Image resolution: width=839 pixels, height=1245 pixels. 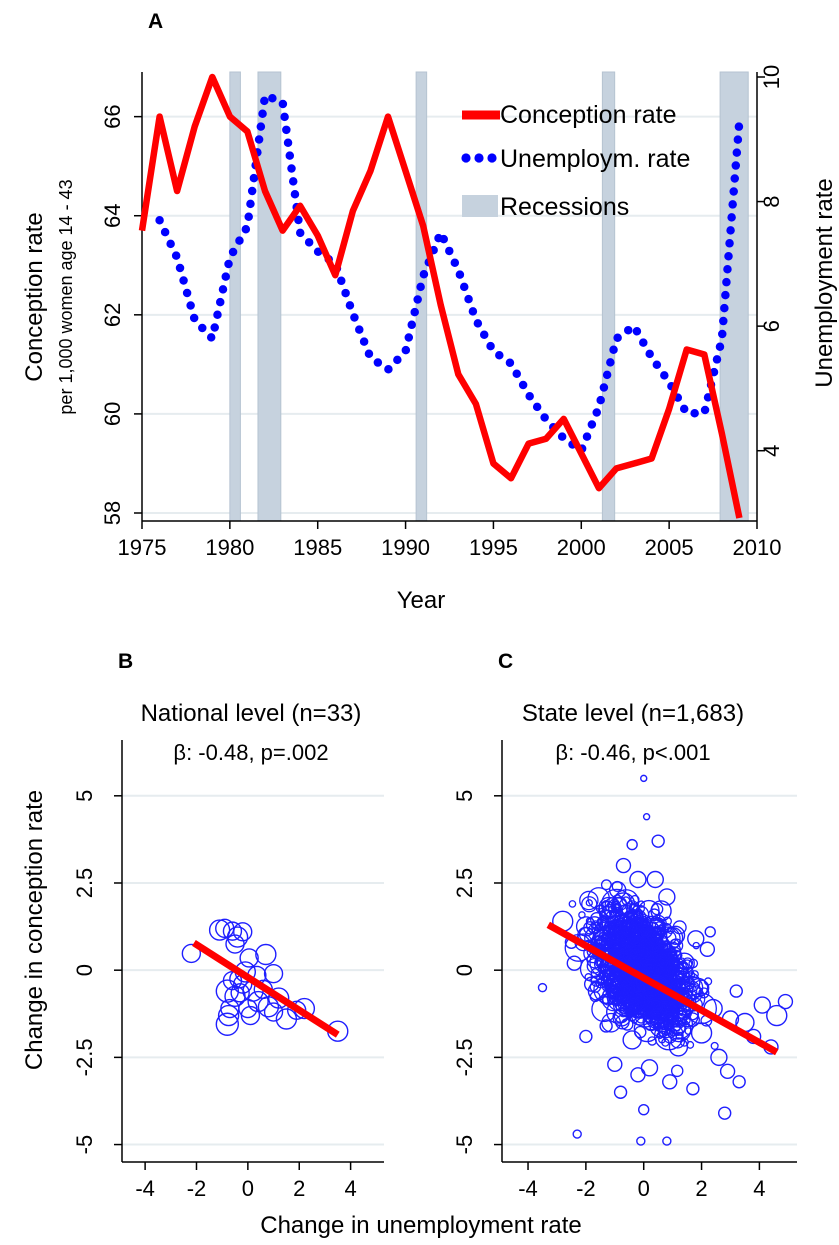 What do you see at coordinates (480, 206) in the screenshot?
I see `legend-recession-swatch` at bounding box center [480, 206].